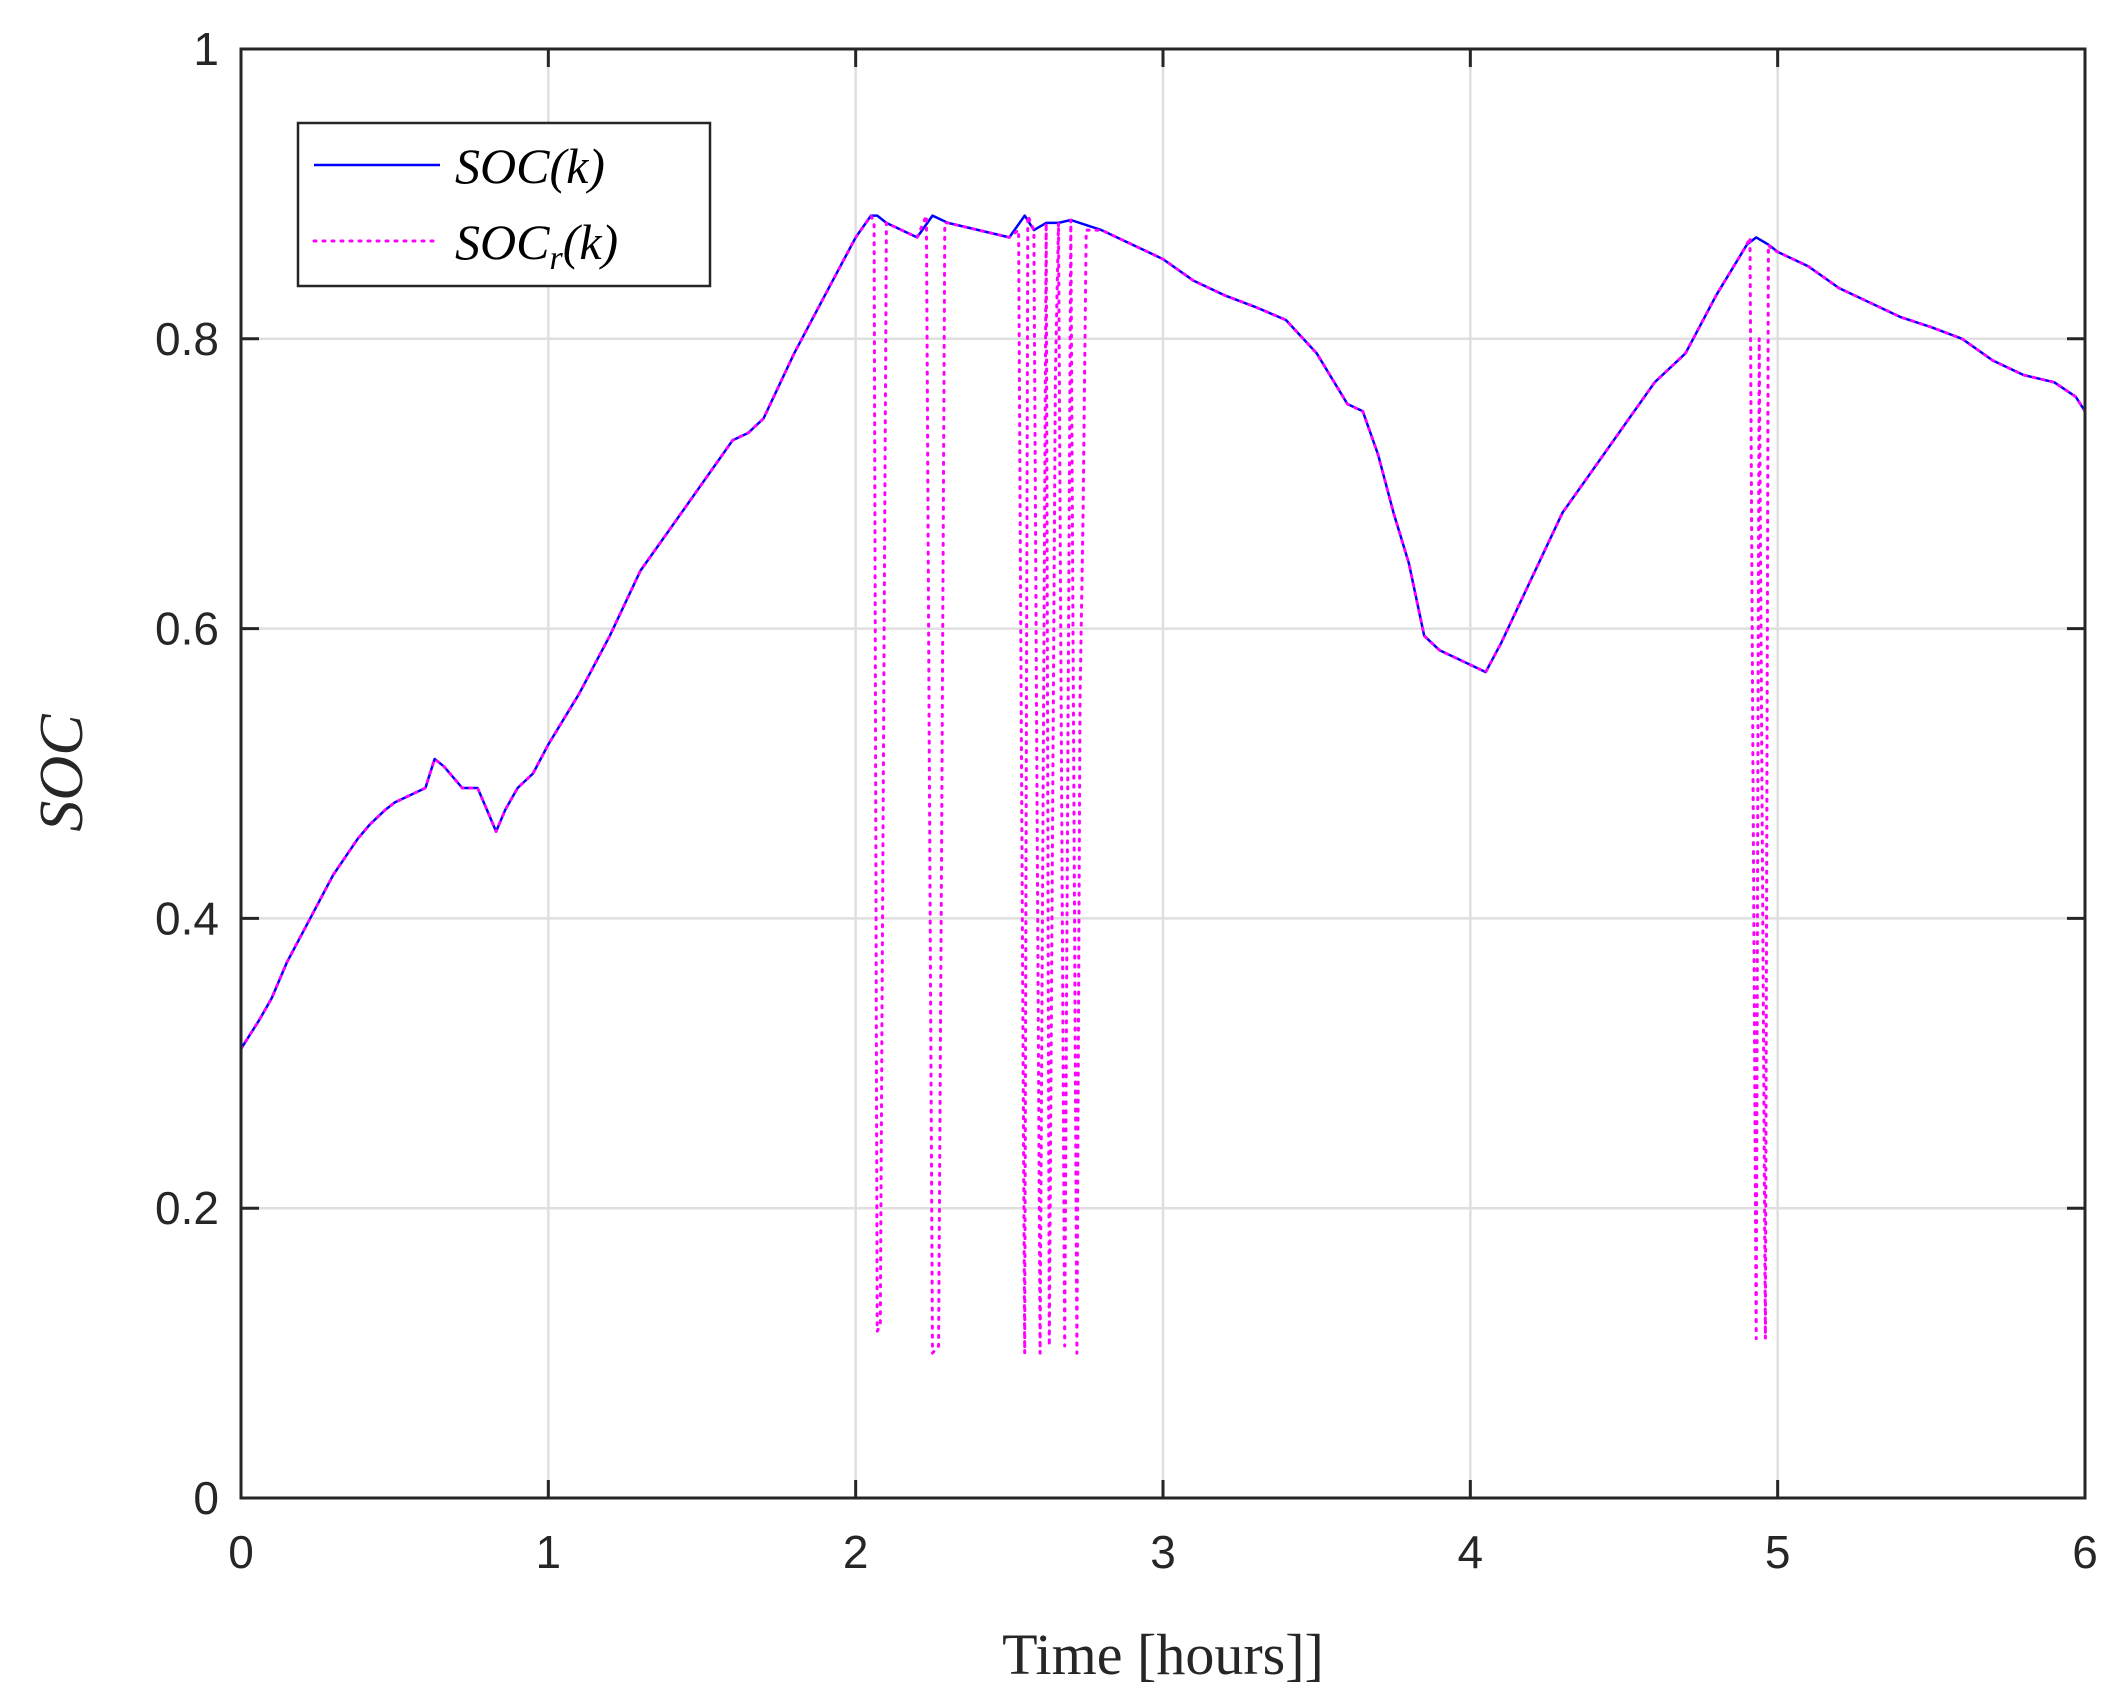 Image resolution: width=2115 pixels, height=1699 pixels. Describe the element at coordinates (187, 339) in the screenshot. I see `y-tick-label: 0.8` at that location.